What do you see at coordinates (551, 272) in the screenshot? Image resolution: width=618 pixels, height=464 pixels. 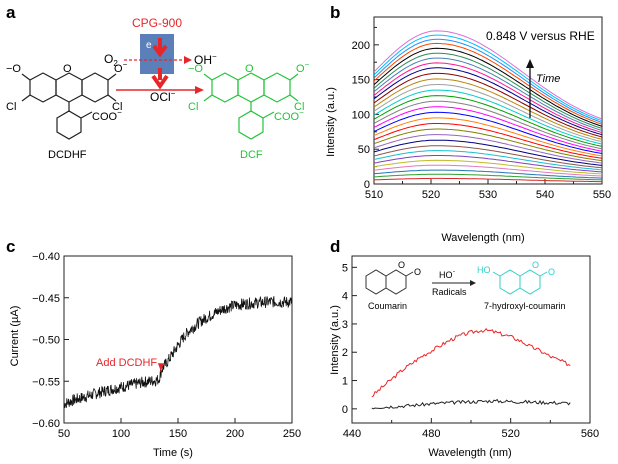 I see `hydroxy-carbonyl-o: O` at bounding box center [551, 272].